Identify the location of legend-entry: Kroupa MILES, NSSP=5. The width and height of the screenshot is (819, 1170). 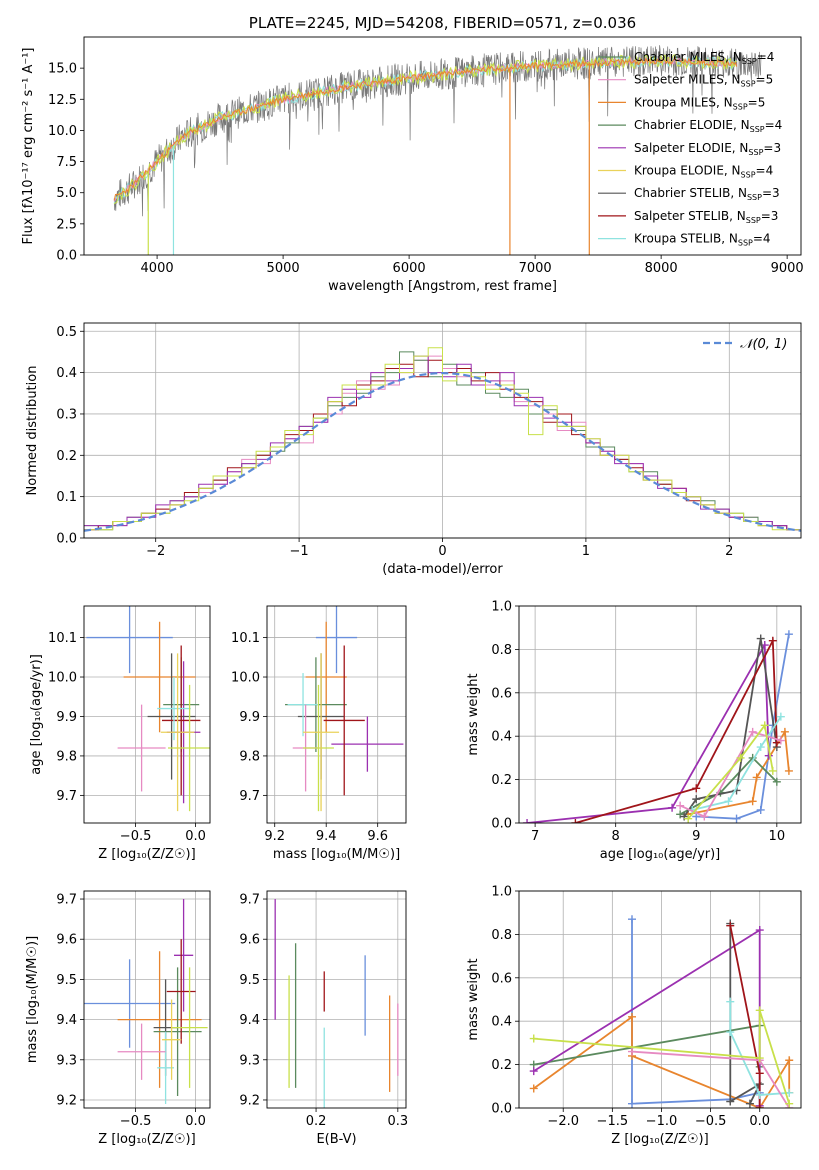
(699, 103).